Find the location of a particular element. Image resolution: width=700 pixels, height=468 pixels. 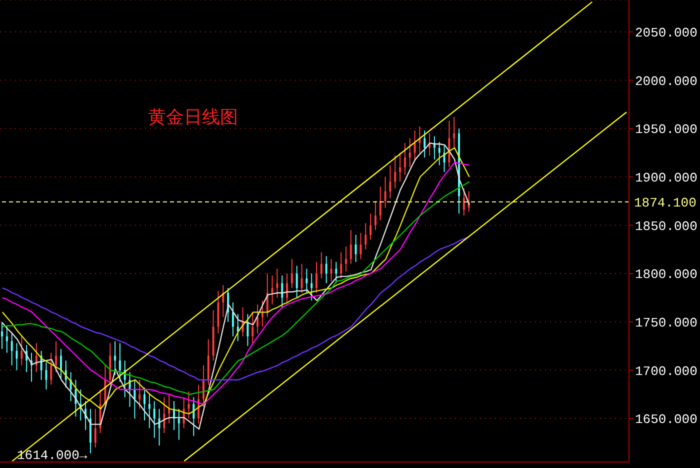

y-tick-label: 1950.000 is located at coordinates (666, 130).